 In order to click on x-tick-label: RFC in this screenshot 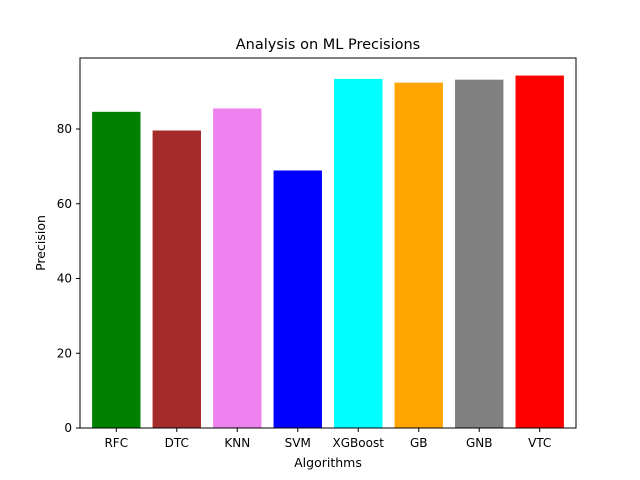, I will do `click(116, 443)`.